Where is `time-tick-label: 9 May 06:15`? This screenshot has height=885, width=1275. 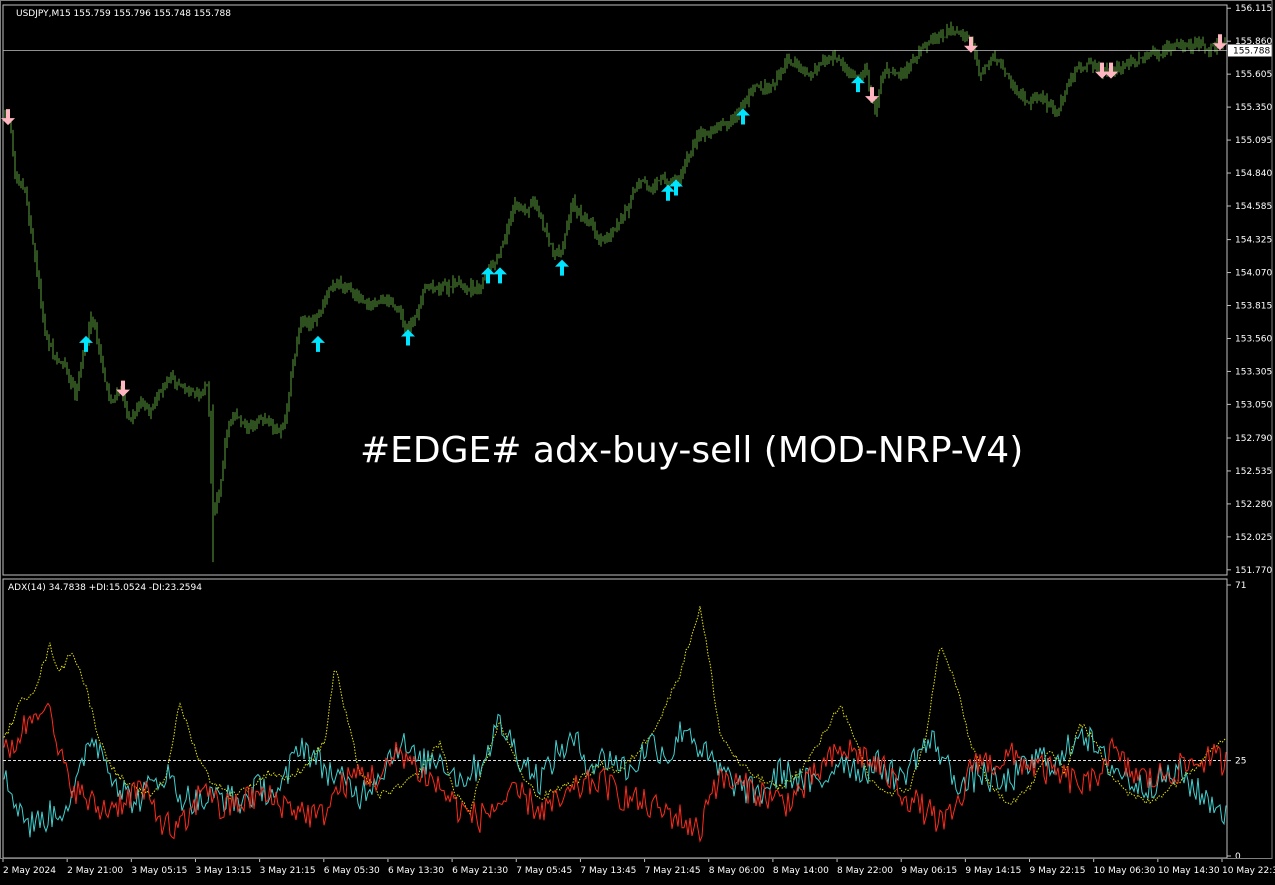
time-tick-label: 9 May 06:15 is located at coordinates (929, 871).